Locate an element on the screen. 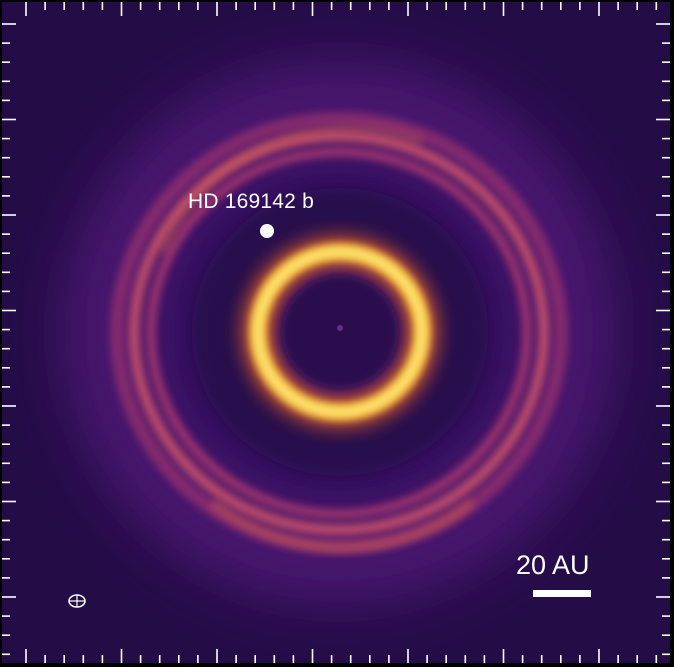 The height and width of the screenshot is (667, 674). planet-label: HD 169142 b is located at coordinates (251, 201).